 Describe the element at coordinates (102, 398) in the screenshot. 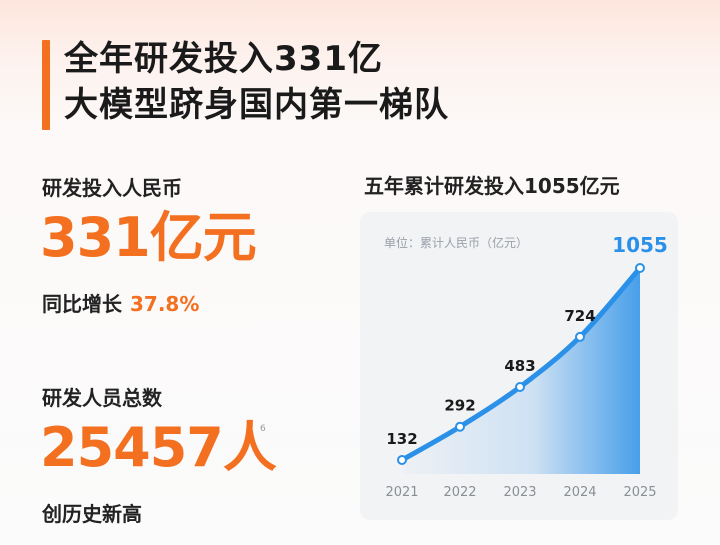

I see `rd-staff-label: 研发人员总数` at that location.